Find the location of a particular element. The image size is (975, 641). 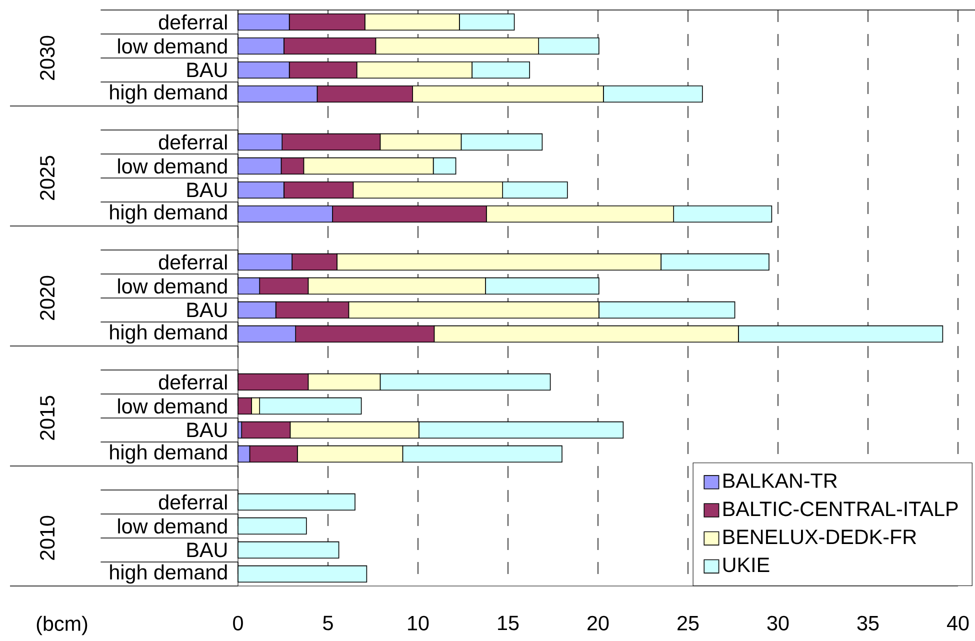

text: 2020 is located at coordinates (47, 298).